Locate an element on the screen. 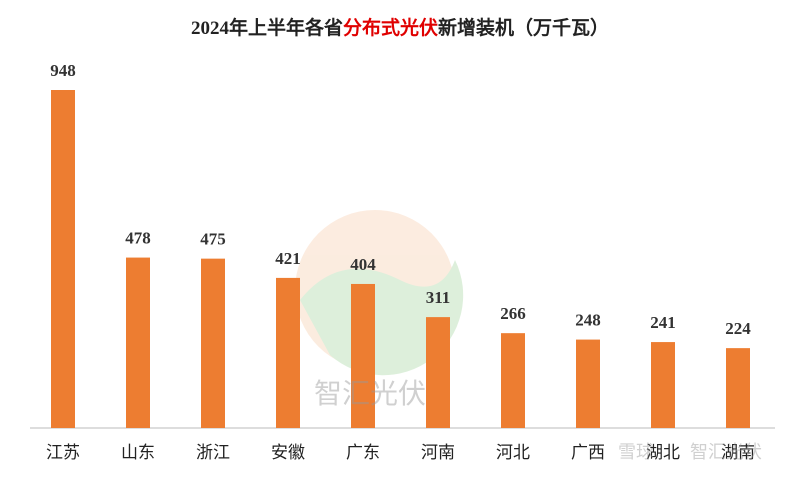  value-label: 266 is located at coordinates (513, 313).